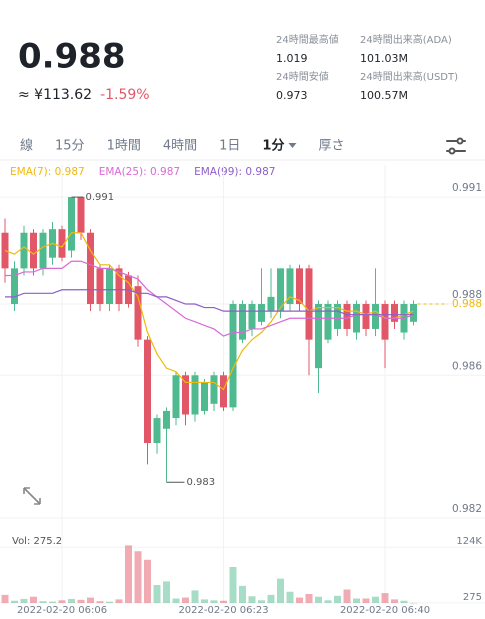 This screenshot has height=619, width=485. I want to click on tab: 4時間, so click(180, 146).